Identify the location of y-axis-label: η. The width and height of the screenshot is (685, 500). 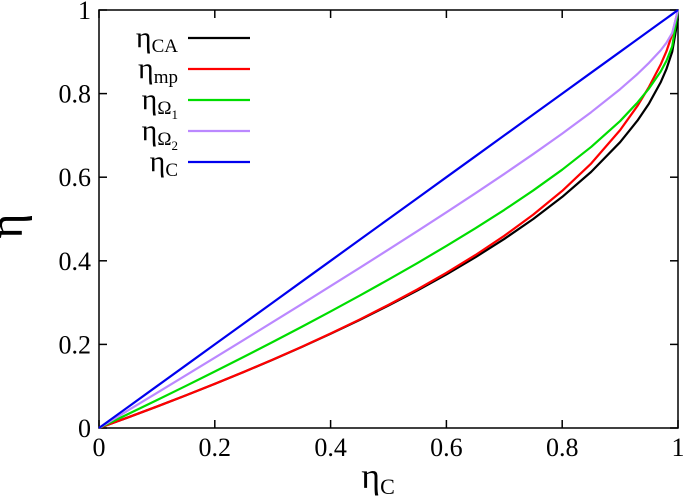
(16, 225).